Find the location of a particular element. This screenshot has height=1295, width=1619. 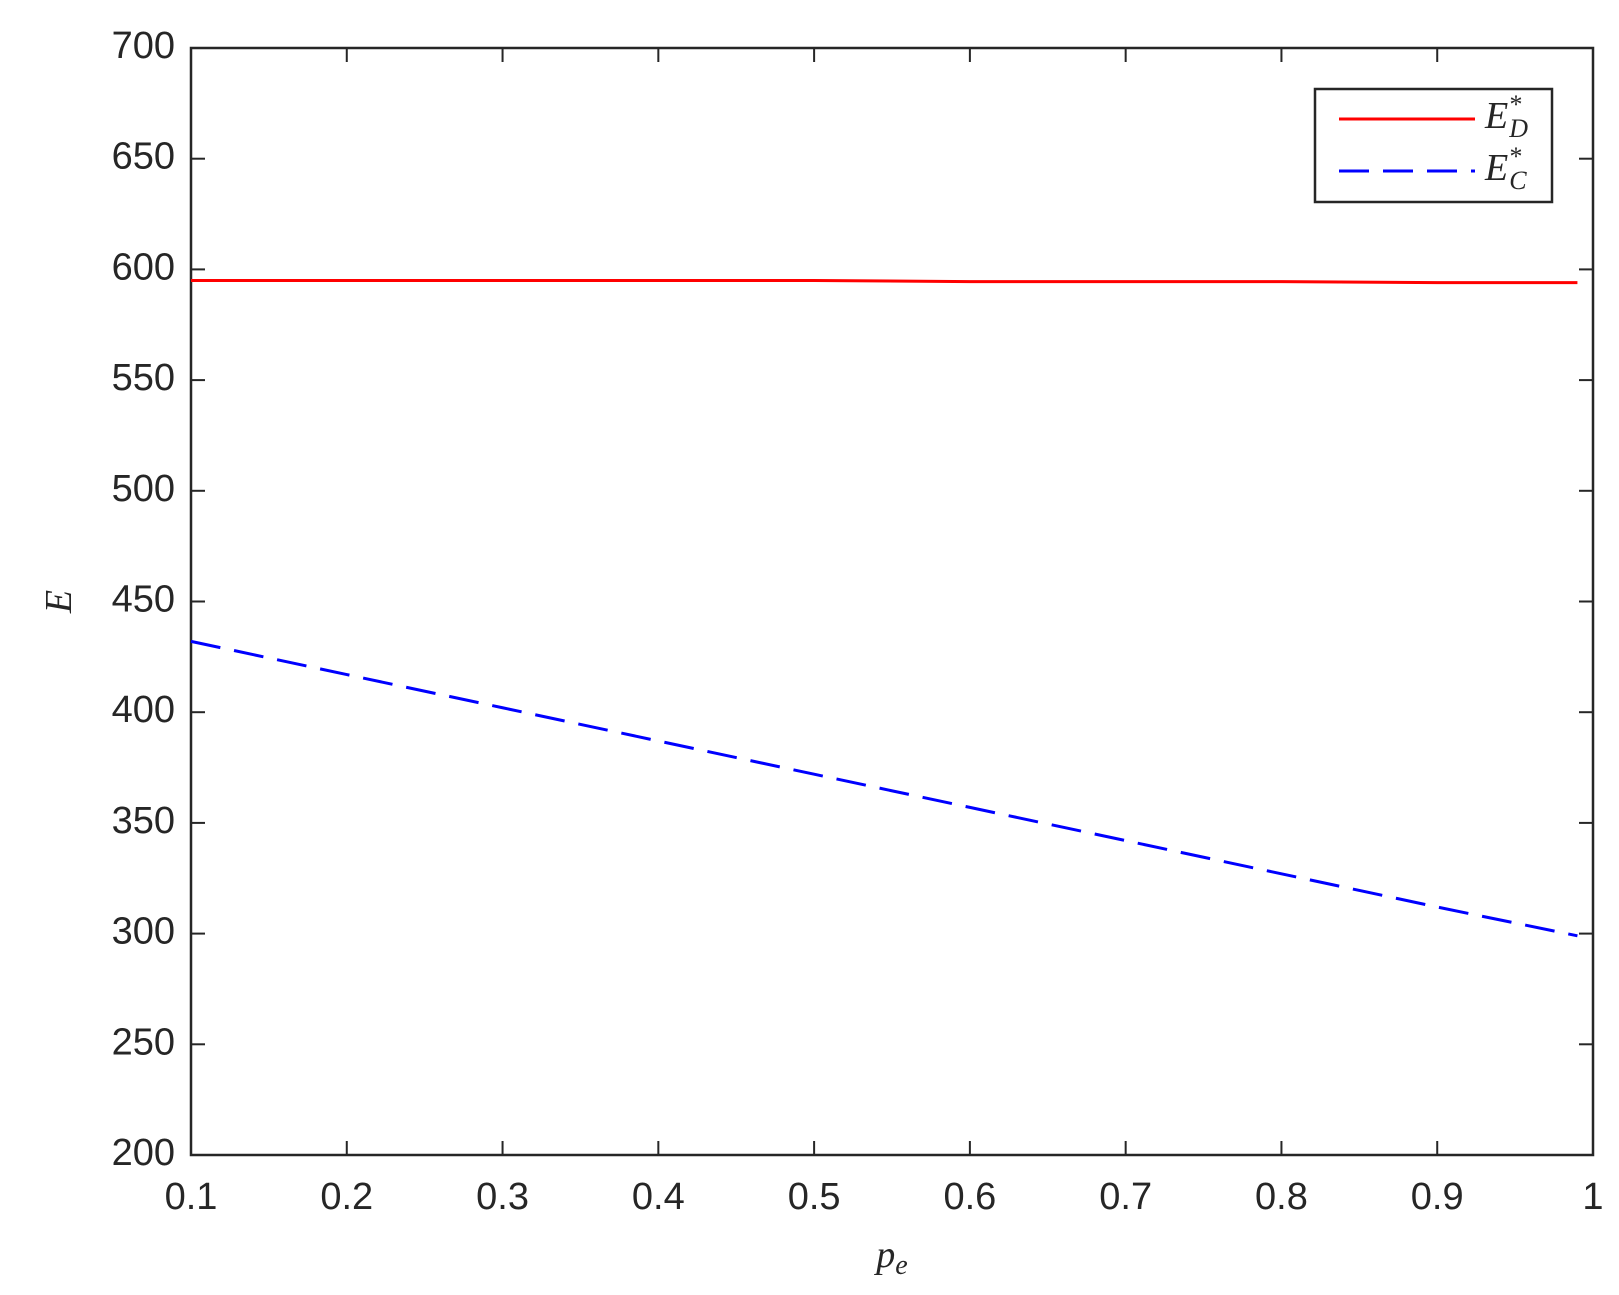

series-line is located at coordinates (884, 281).